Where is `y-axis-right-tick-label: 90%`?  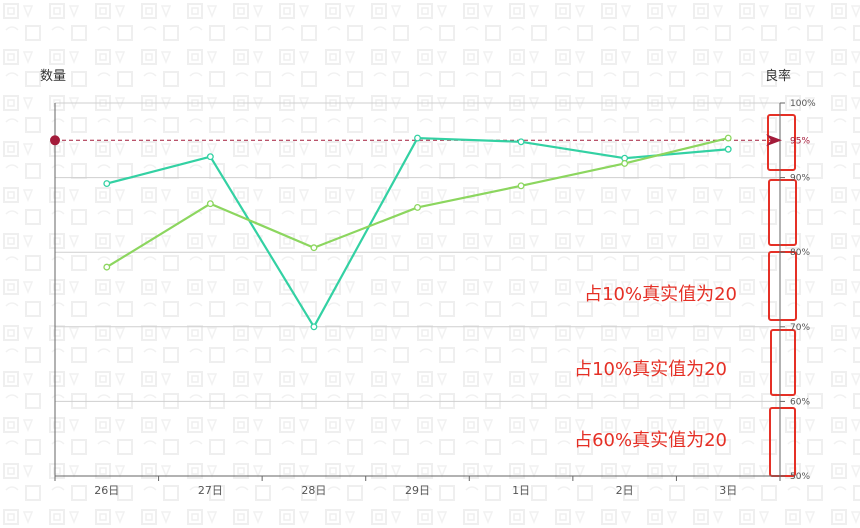 y-axis-right-tick-label: 90% is located at coordinates (800, 179).